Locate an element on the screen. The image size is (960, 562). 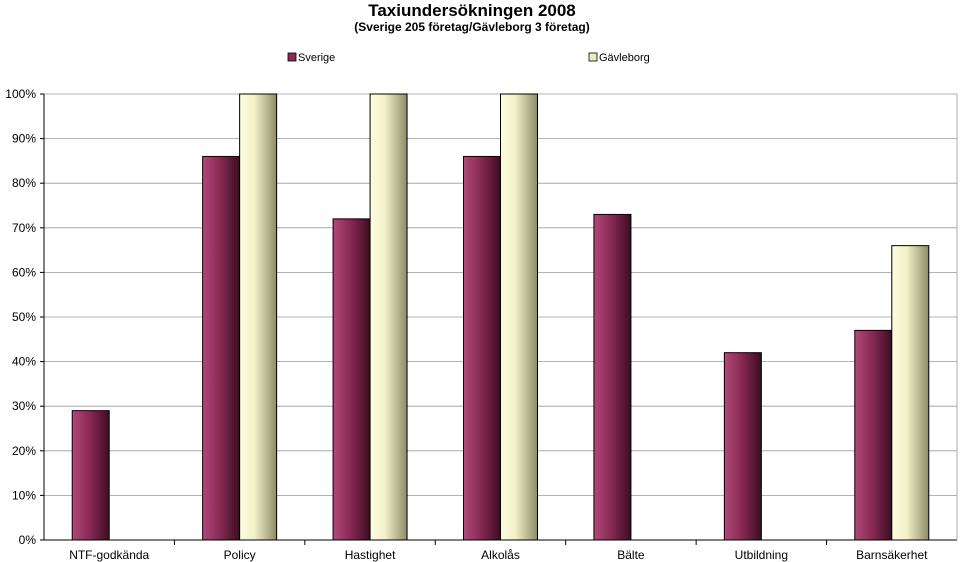
x-category-label: Utbildning is located at coordinates (761, 555).